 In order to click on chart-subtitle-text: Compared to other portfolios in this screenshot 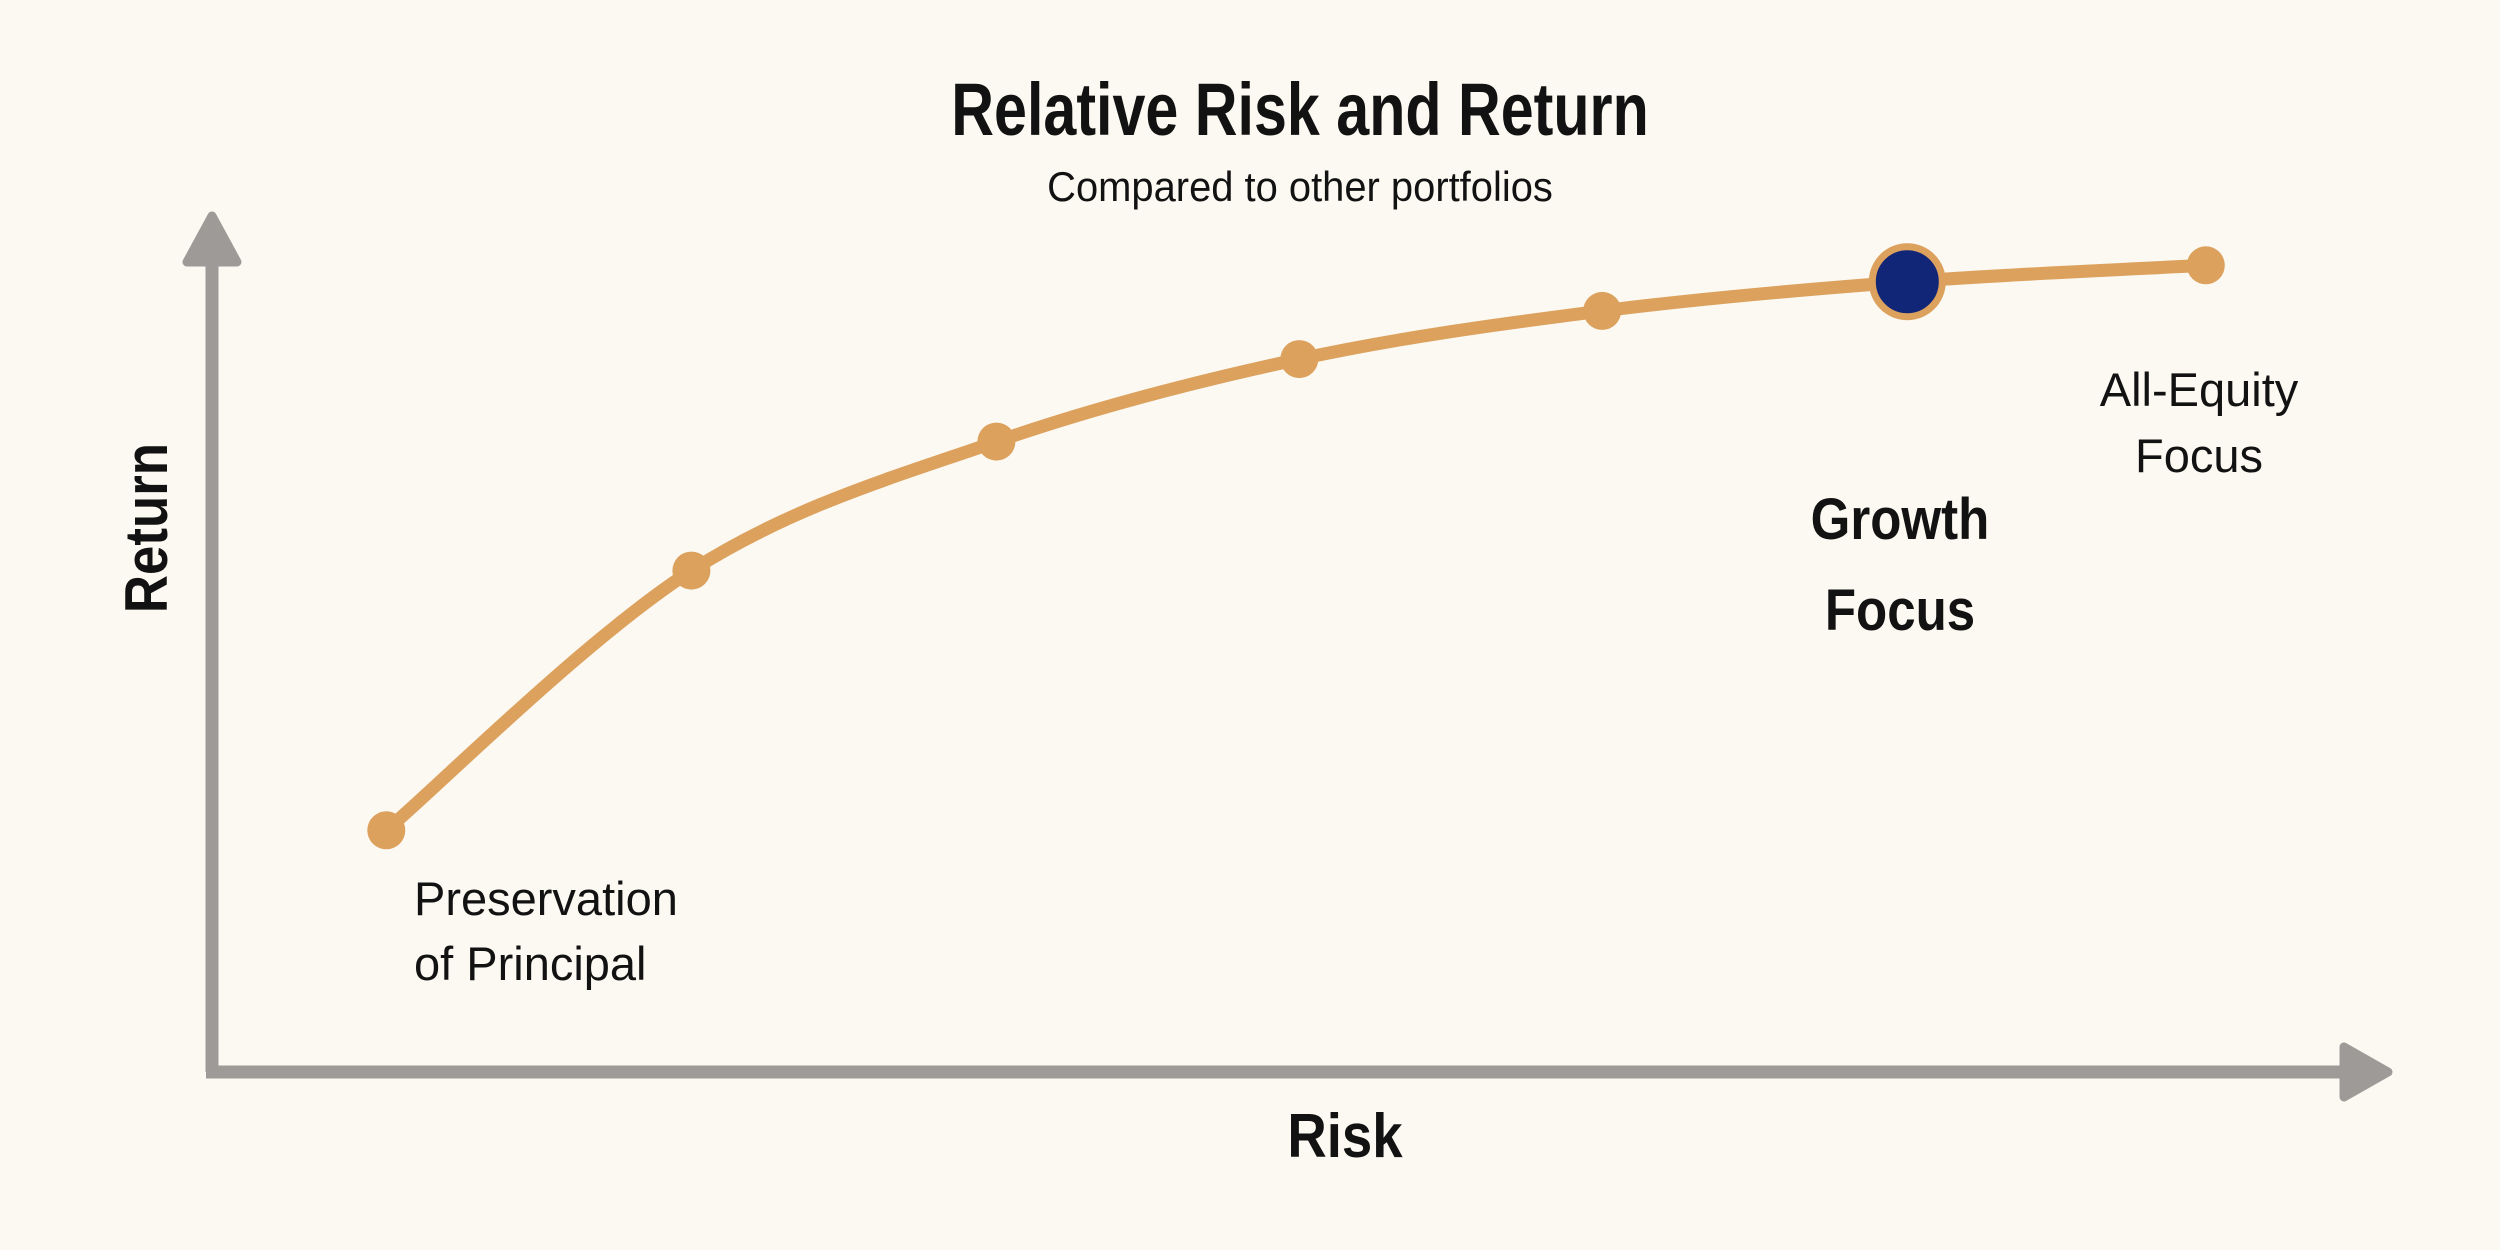, I will do `click(1300, 186)`.